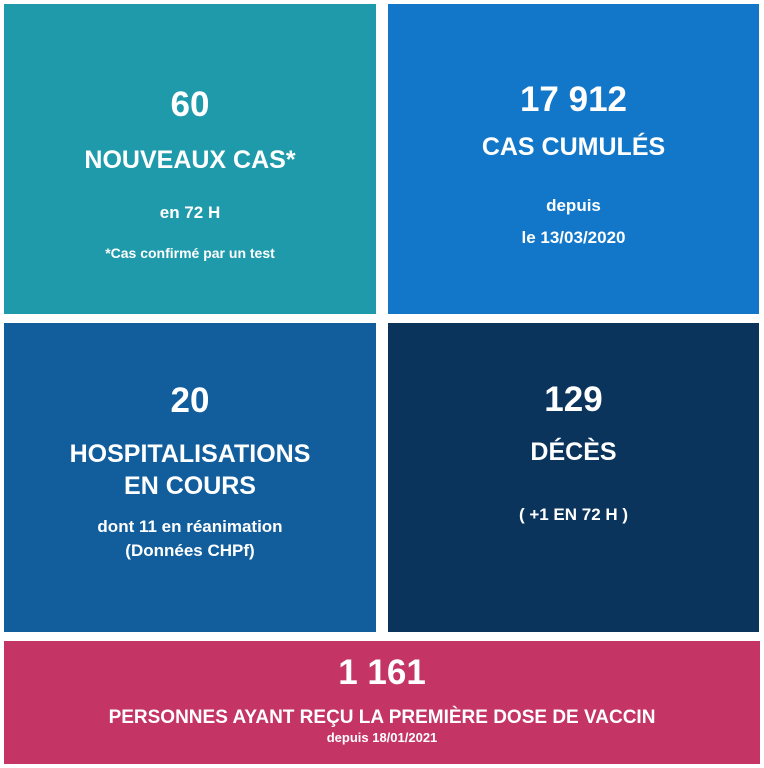 This screenshot has height=768, width=764. I want to click on hospitalisations-label-line2: EN COURS, so click(190, 486).